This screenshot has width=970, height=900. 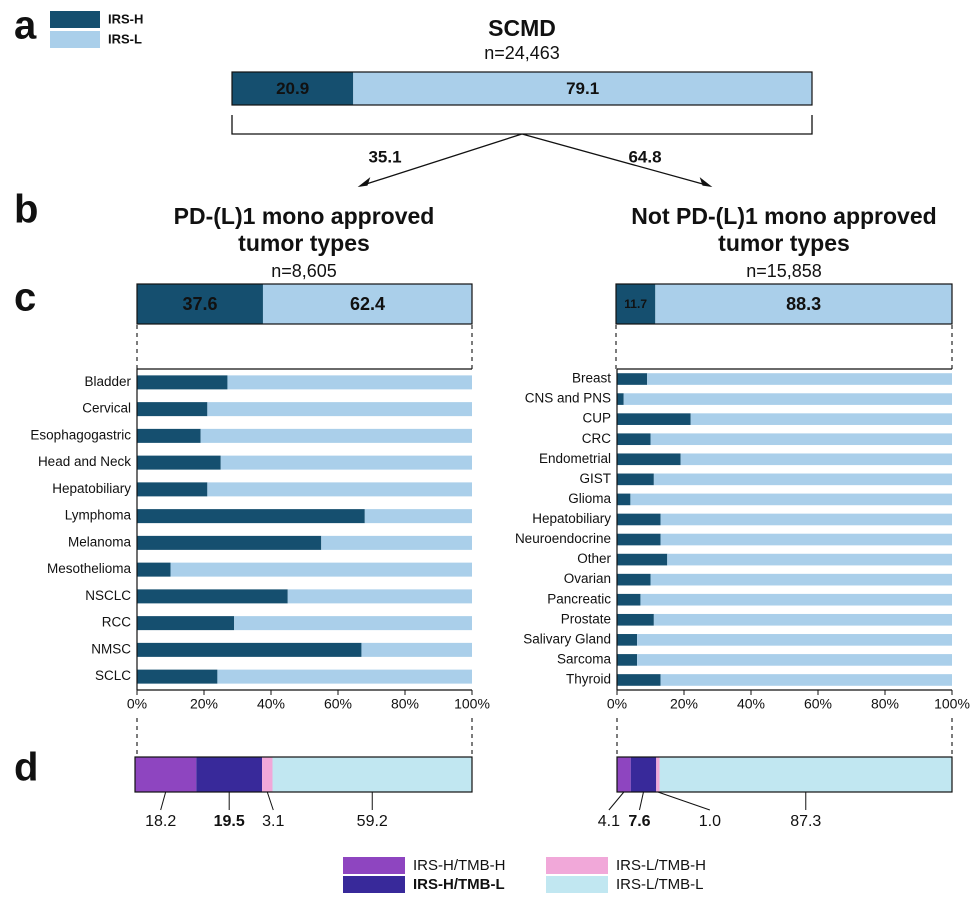 I want to click on value-label: 79.1, so click(x=582, y=88).